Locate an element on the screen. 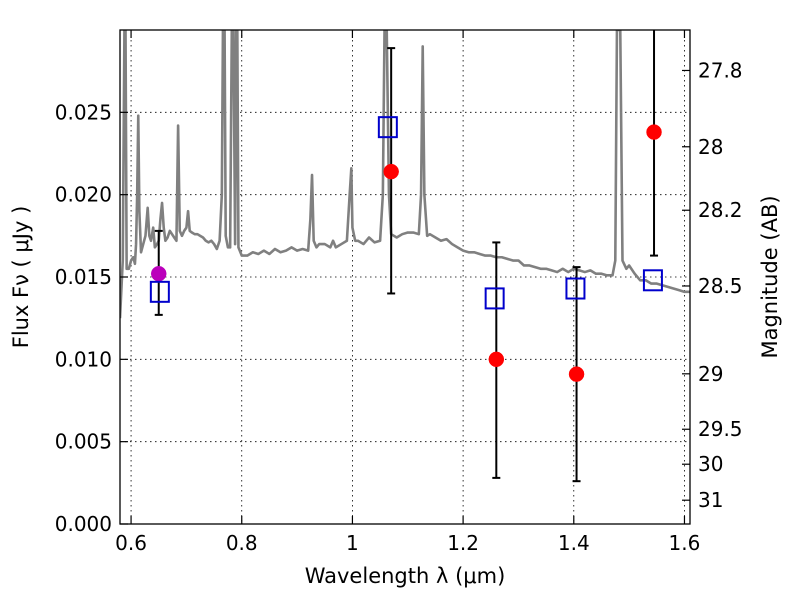 This screenshot has width=800, height=600. y2-tick-label: 28 is located at coordinates (710, 147).